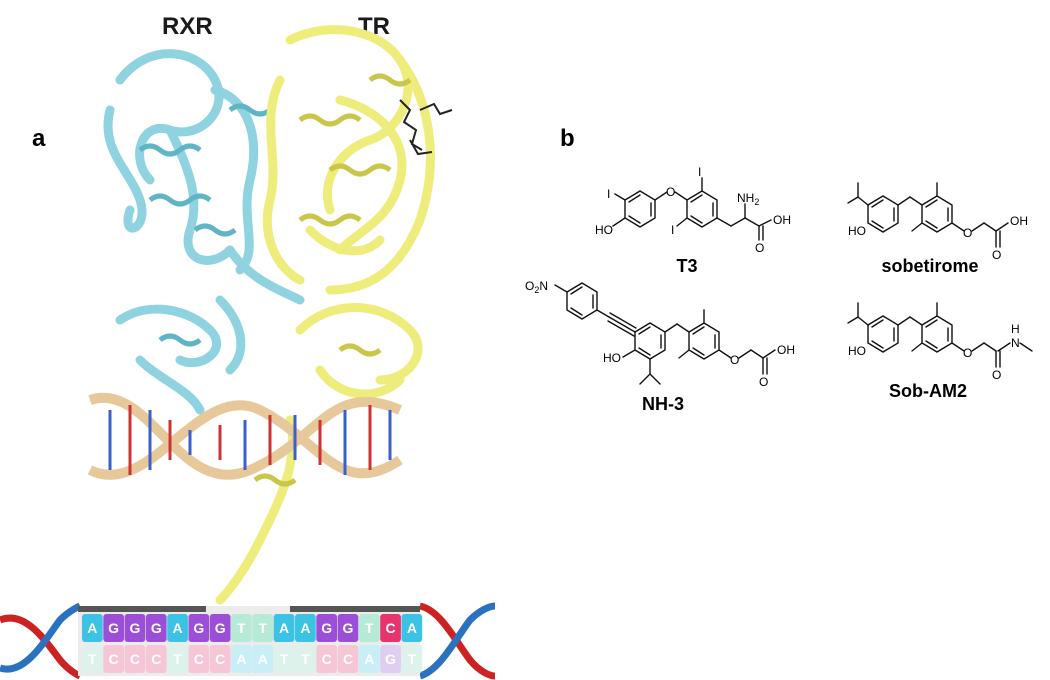  Describe the element at coordinates (608, 194) in the screenshot. I see `t3-iodine-1: I` at that location.